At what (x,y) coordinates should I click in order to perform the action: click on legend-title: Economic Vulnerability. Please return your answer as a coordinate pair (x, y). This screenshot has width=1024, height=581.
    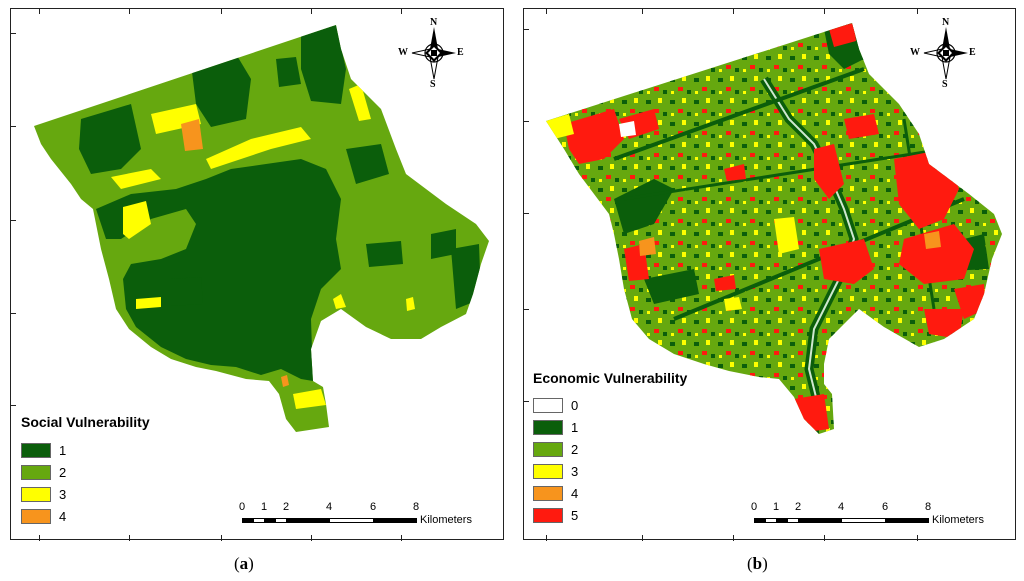
    Looking at the image, I should click on (610, 378).